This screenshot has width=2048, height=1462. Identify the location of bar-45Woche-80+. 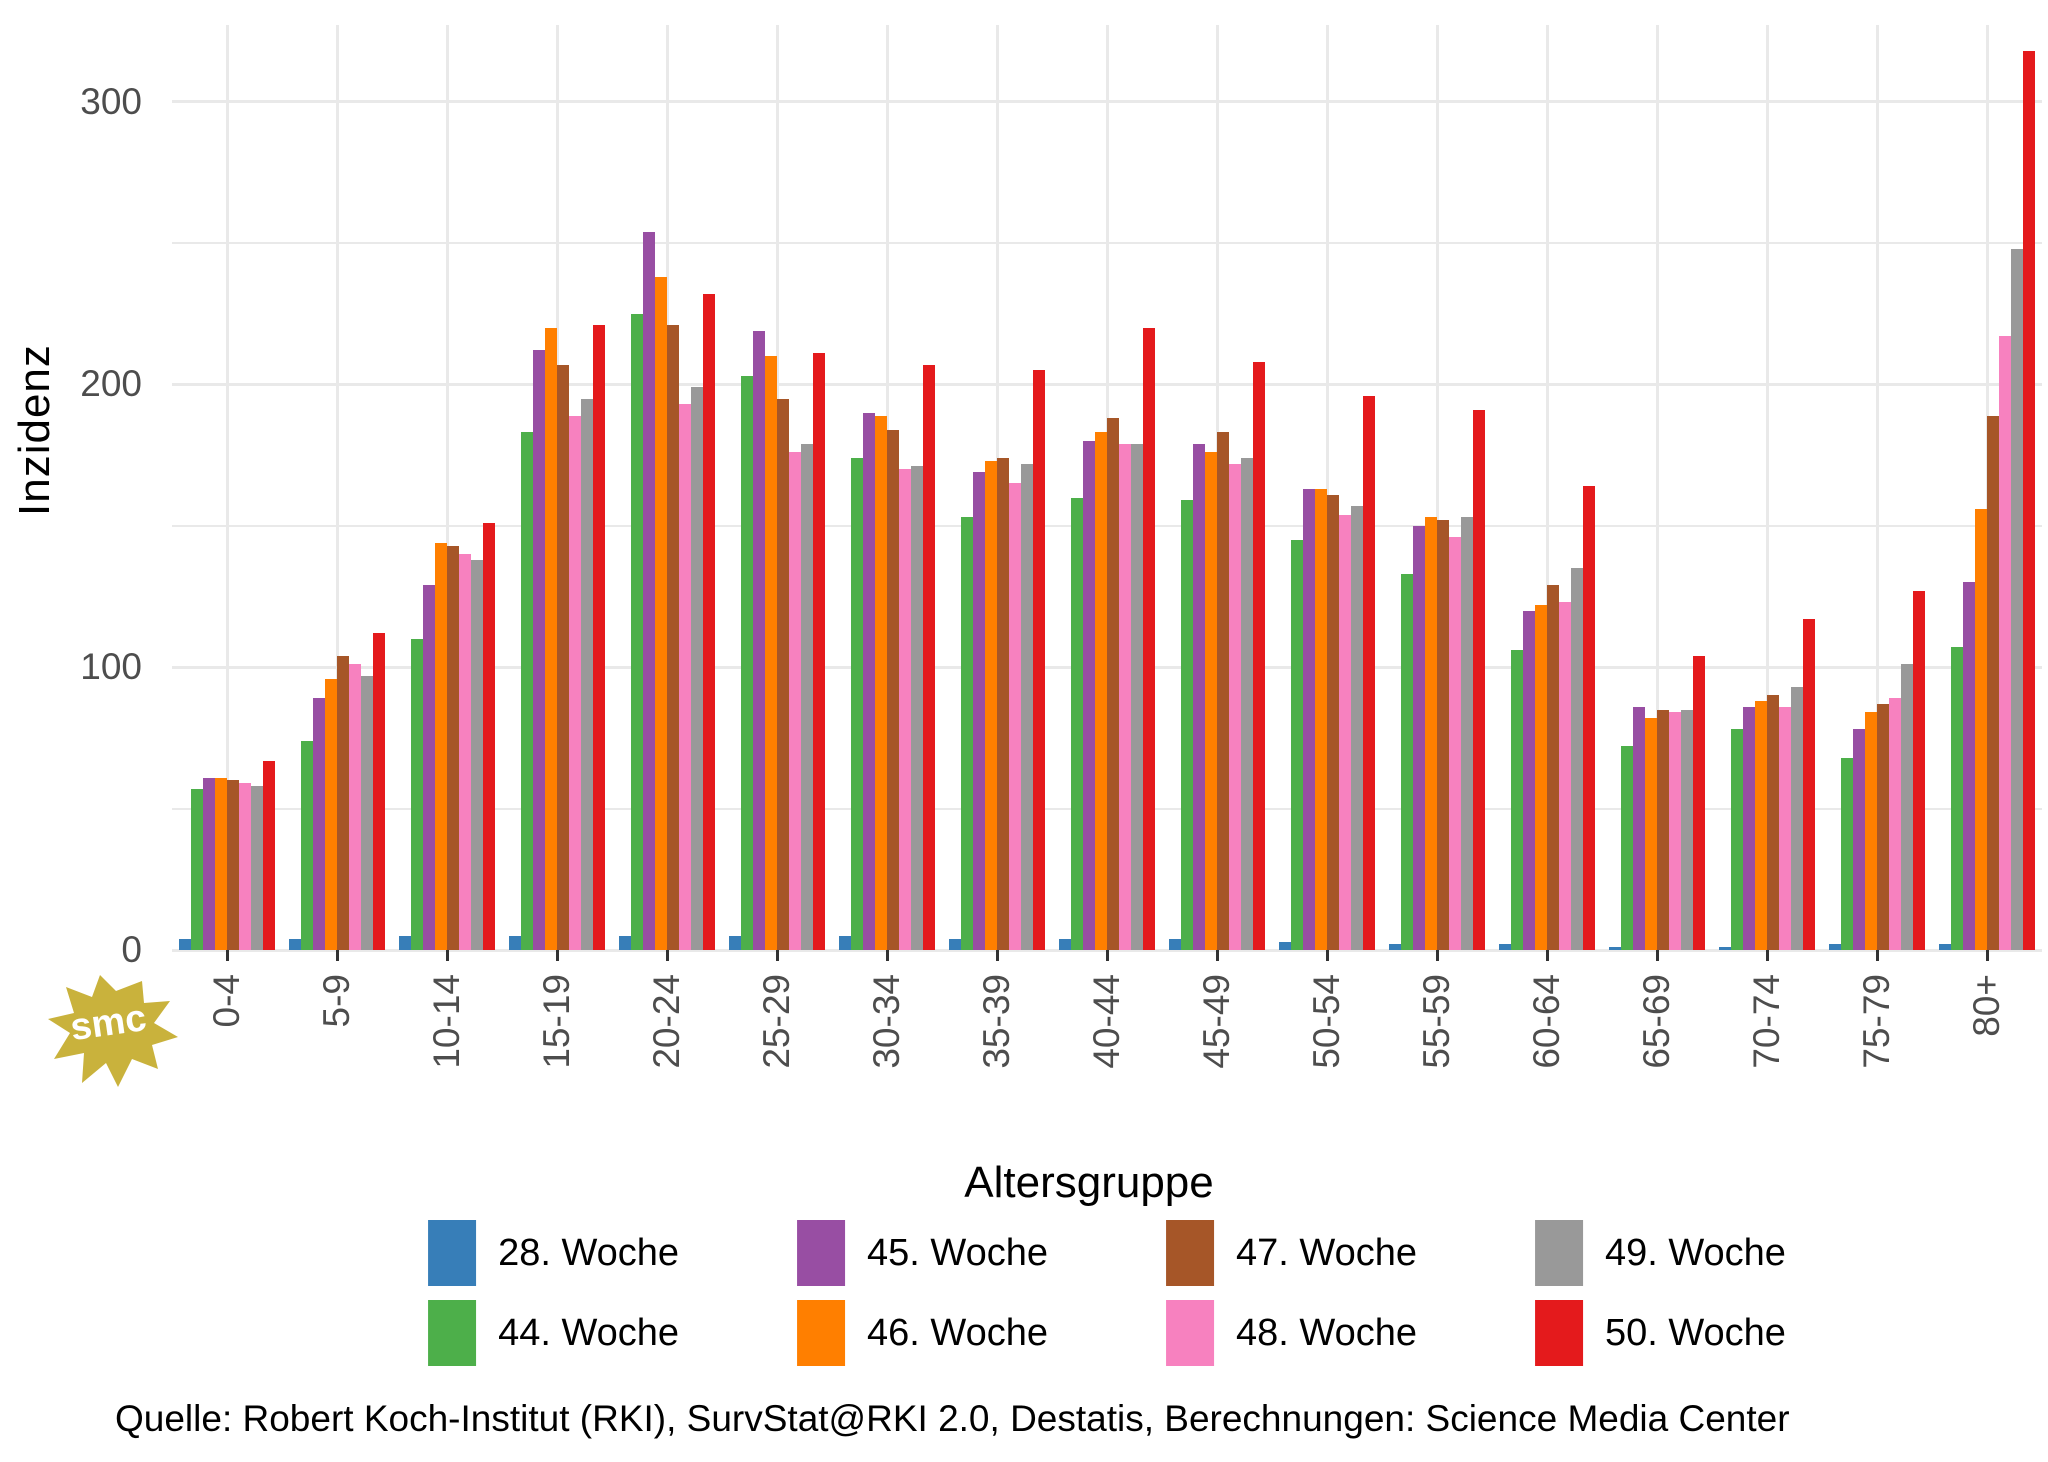
(1969, 766).